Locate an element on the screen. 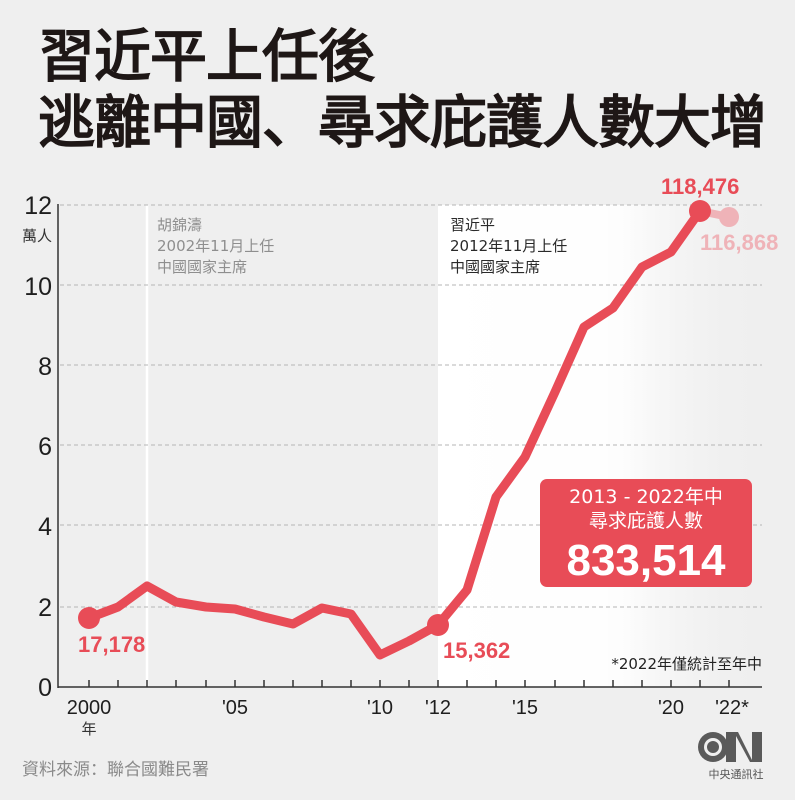 The height and width of the screenshot is (800, 795). y-tick-12: 12 is located at coordinates (38, 206).